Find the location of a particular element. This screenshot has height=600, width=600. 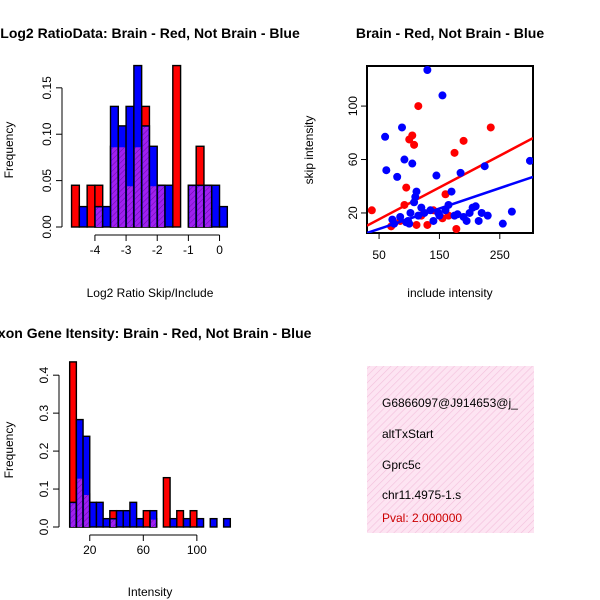

ratio-hist-x-tick-label: -2 is located at coordinates (157, 250).